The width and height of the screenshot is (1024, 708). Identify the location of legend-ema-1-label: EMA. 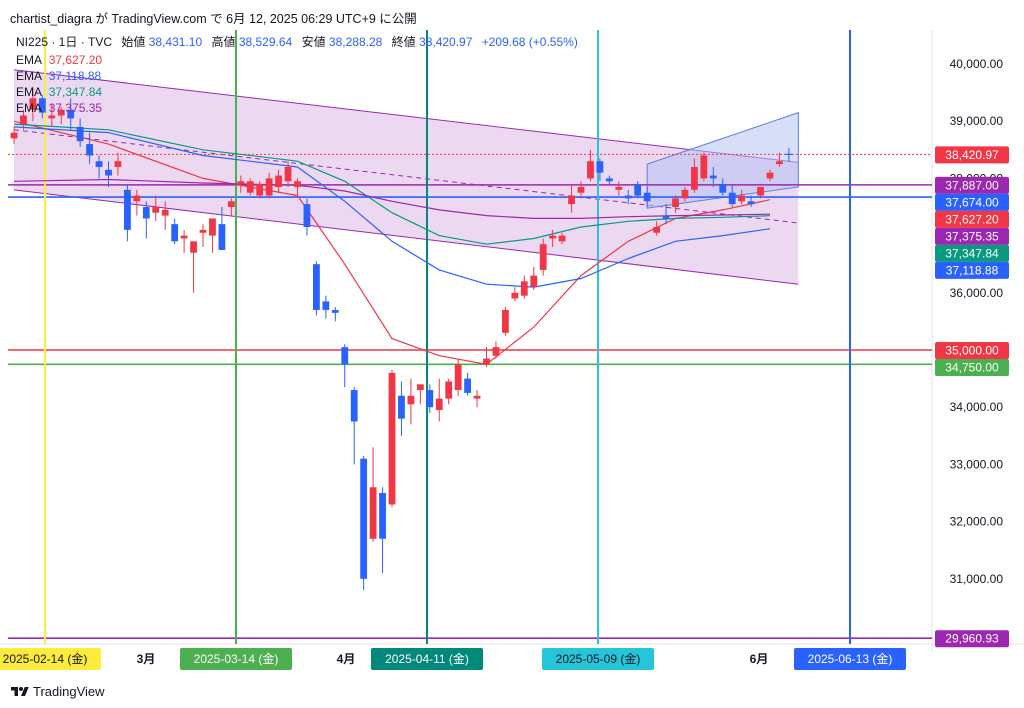
(29, 60).